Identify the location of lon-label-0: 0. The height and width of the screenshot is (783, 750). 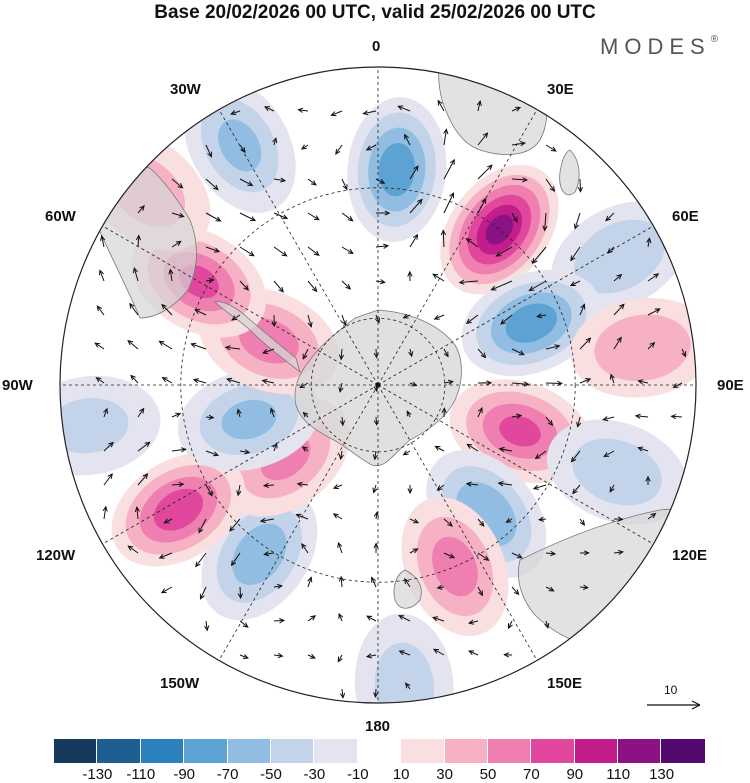
(376, 46).